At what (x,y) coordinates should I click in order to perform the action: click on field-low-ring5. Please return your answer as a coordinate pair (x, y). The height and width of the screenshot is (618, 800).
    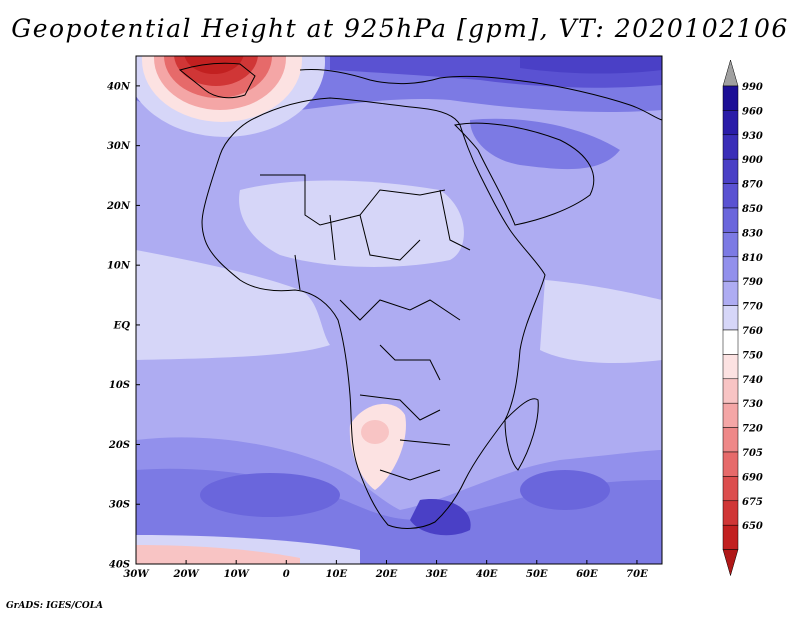
    Looking at the image, I should click on (216, 71).